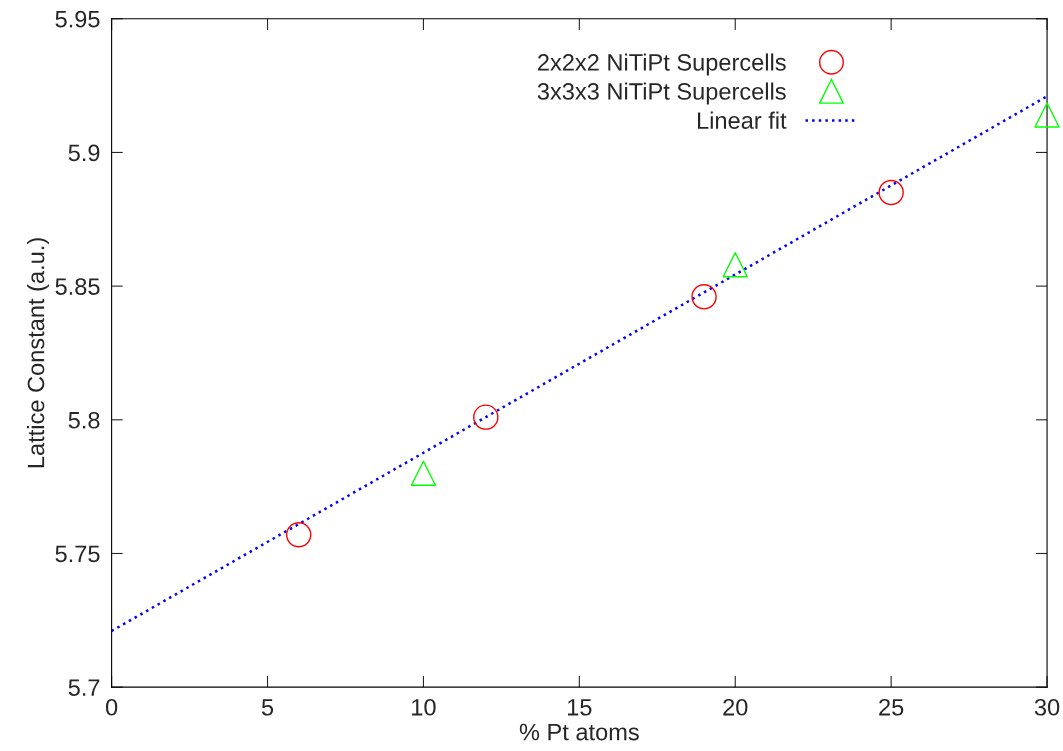 The image size is (1063, 751). What do you see at coordinates (84, 687) in the screenshot?
I see `y-tick-label: 5.7` at bounding box center [84, 687].